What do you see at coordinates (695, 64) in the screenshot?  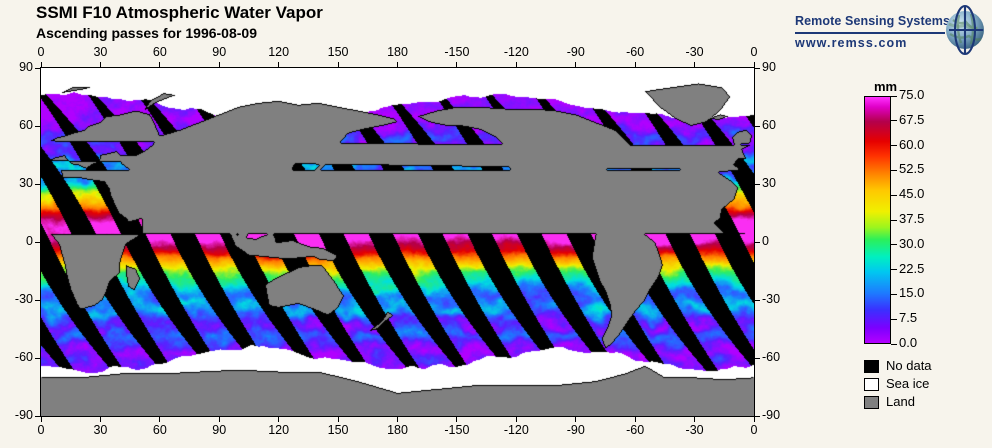 I see `x-tick-mark-top--30` at bounding box center [695, 64].